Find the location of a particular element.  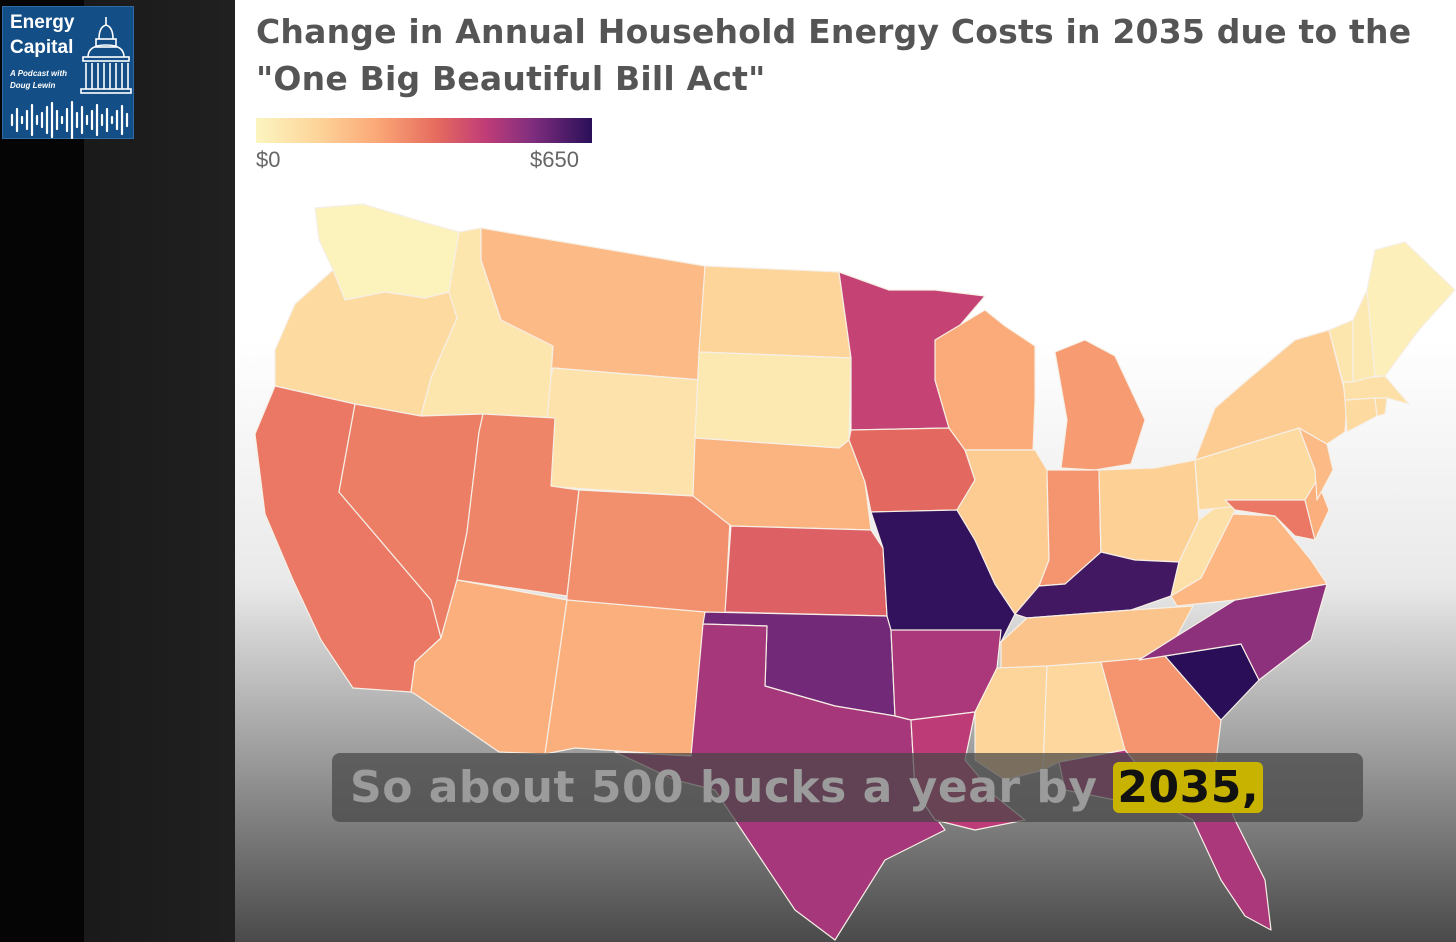

state-DE is located at coordinates (1317, 510).